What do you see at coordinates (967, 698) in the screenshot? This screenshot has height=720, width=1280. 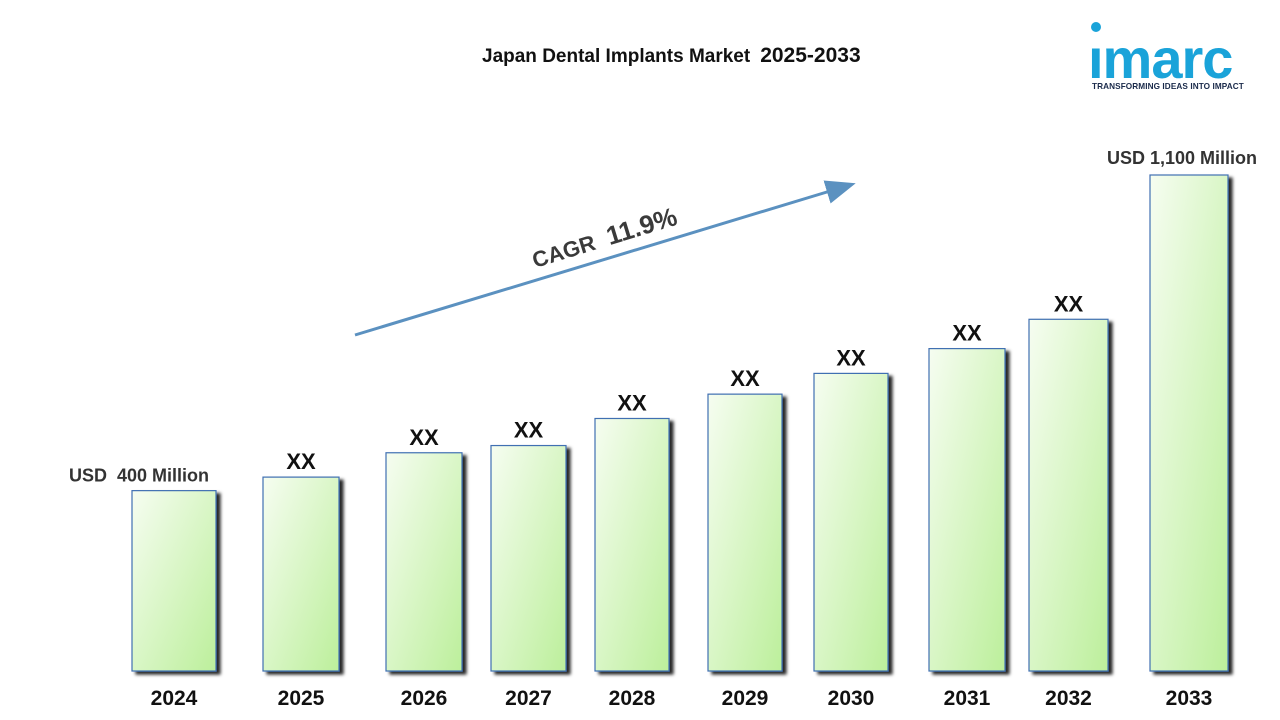 I see `x-tick-label: 2031` at bounding box center [967, 698].